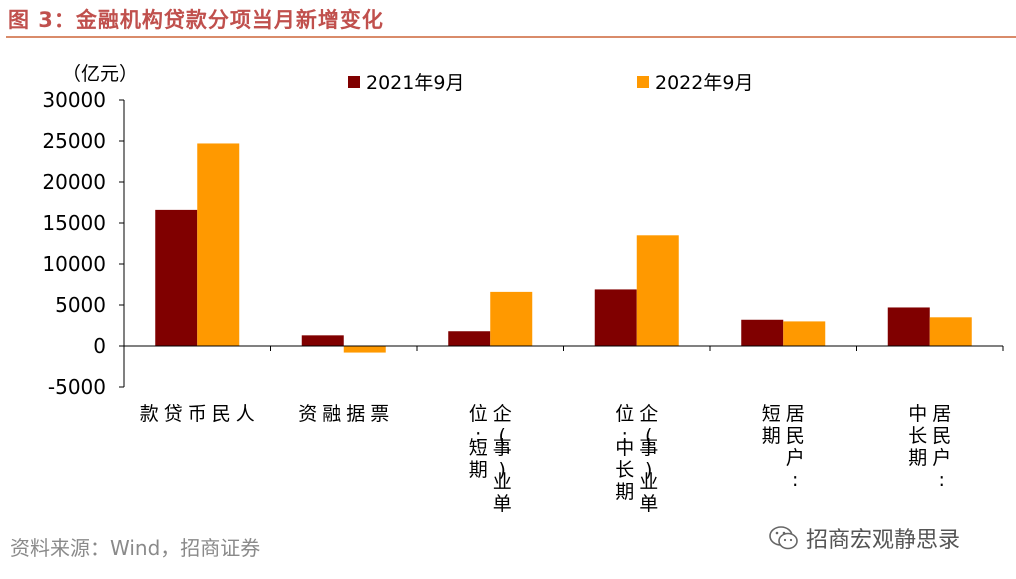 This screenshot has height=579, width=1016. Describe the element at coordinates (74, 264) in the screenshot. I see `y-tick-label: 10000` at that location.